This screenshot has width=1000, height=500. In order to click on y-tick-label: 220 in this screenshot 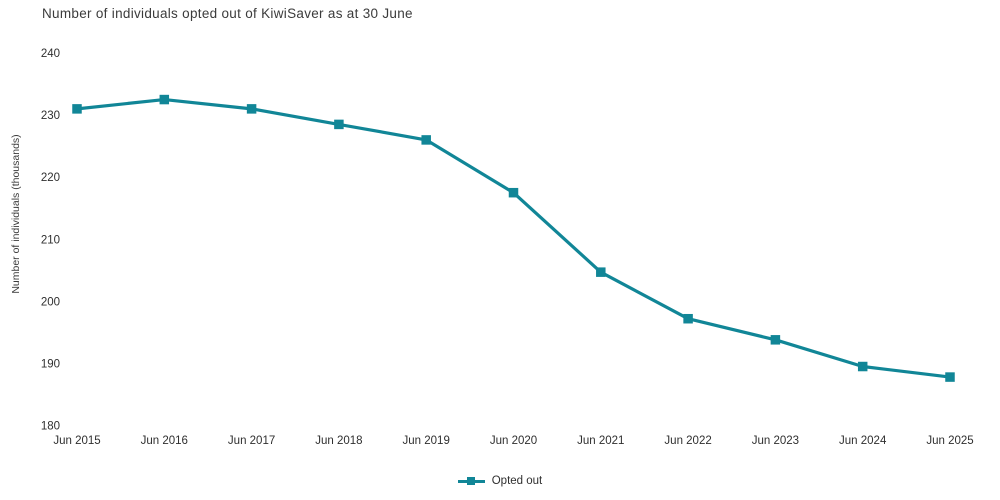, I will do `click(50, 178)`.